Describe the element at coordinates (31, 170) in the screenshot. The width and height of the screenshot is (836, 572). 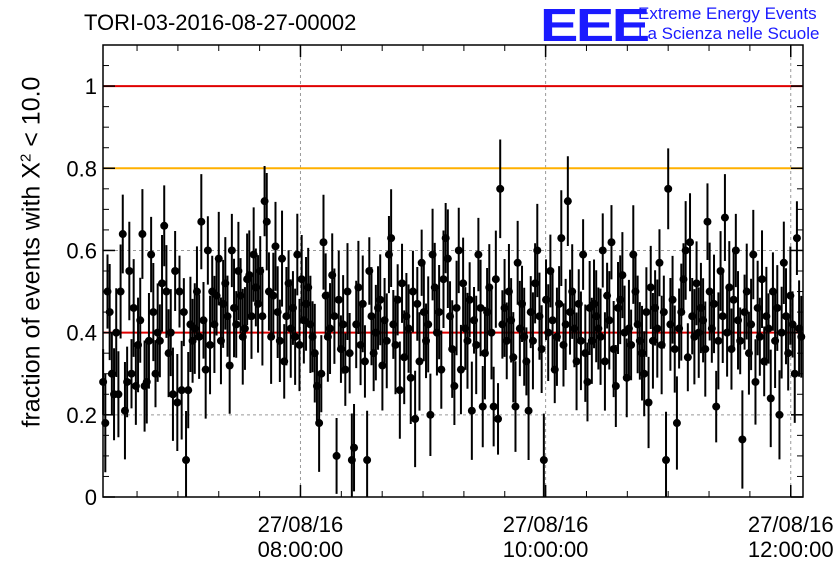
I see `y-axis-label-symbol: X` at that location.